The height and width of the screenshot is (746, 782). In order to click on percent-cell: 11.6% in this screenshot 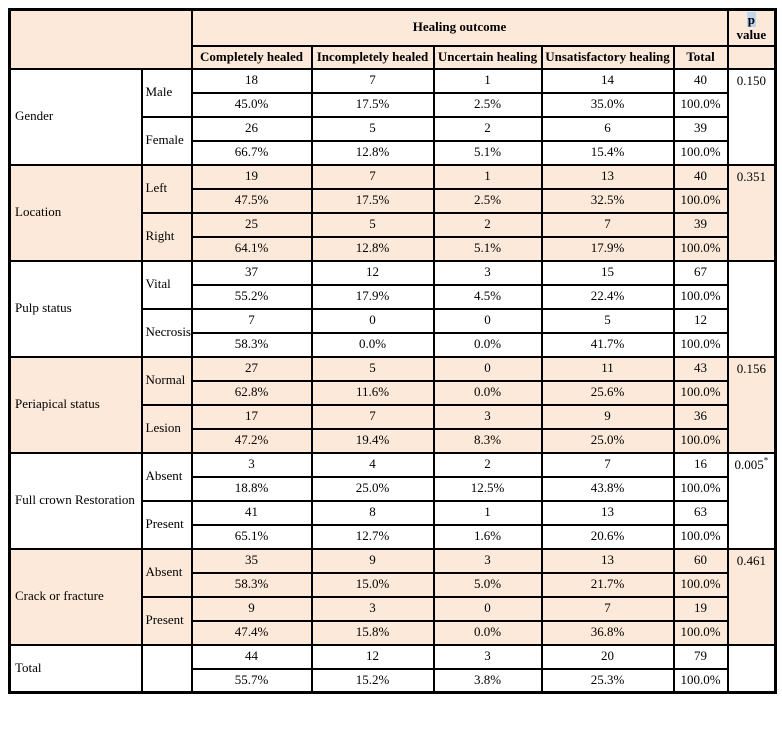, I will do `click(372, 392)`.